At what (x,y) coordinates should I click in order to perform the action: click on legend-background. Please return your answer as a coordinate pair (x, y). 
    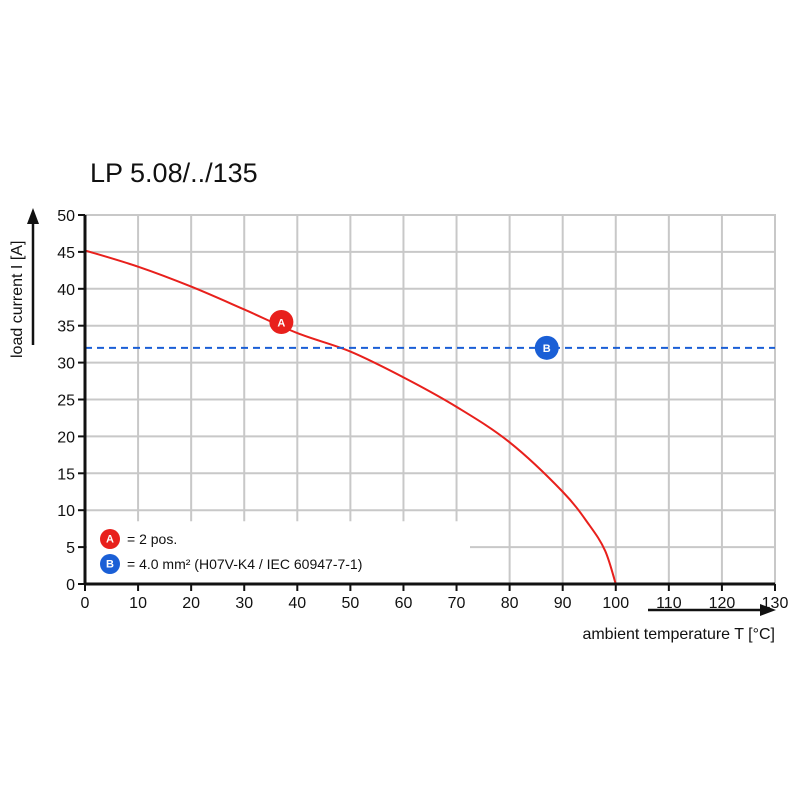
    Looking at the image, I should click on (278, 552).